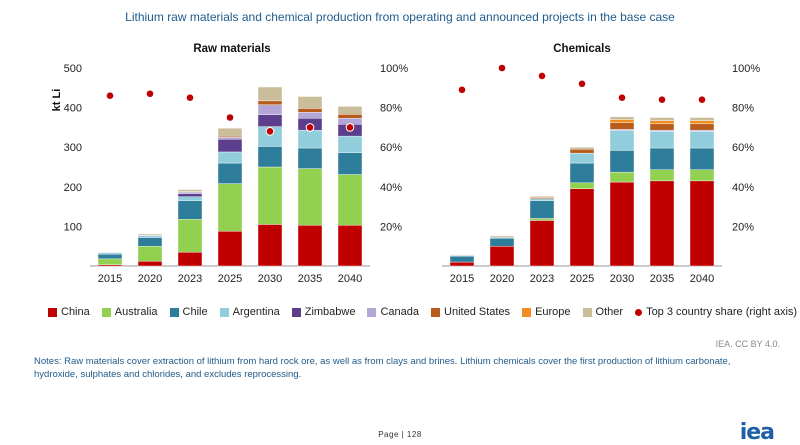 Image resolution: width=800 pixels, height=445 pixels. I want to click on y-axis-label: kt Li, so click(57, 100).